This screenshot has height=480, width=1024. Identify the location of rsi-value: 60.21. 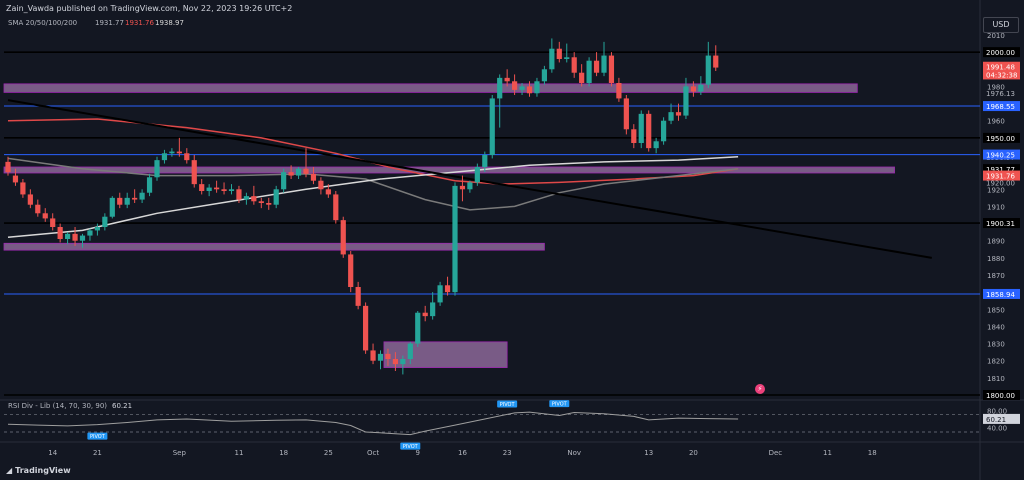
(122, 406).